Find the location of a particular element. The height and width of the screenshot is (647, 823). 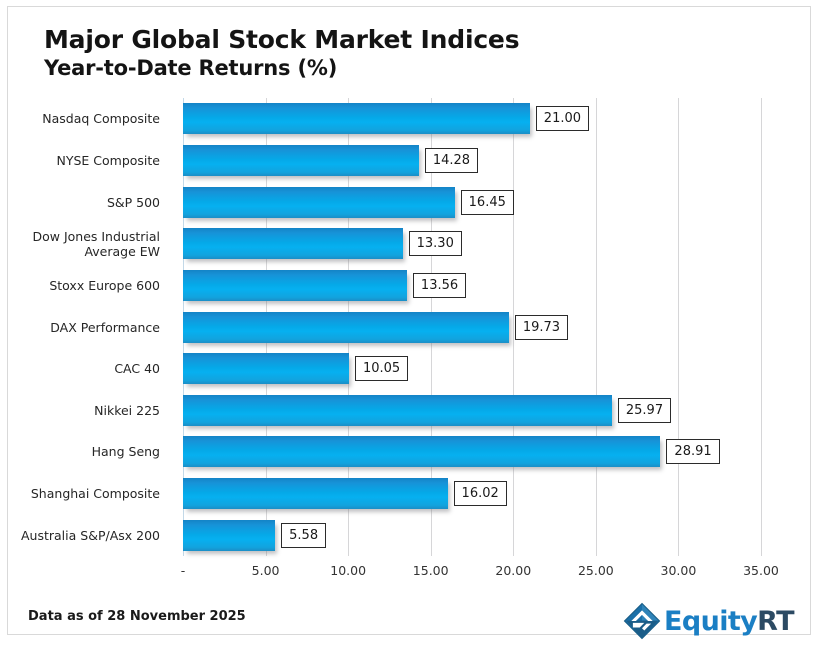

category-label: Australia S&P/Asx 200 is located at coordinates (90, 535).